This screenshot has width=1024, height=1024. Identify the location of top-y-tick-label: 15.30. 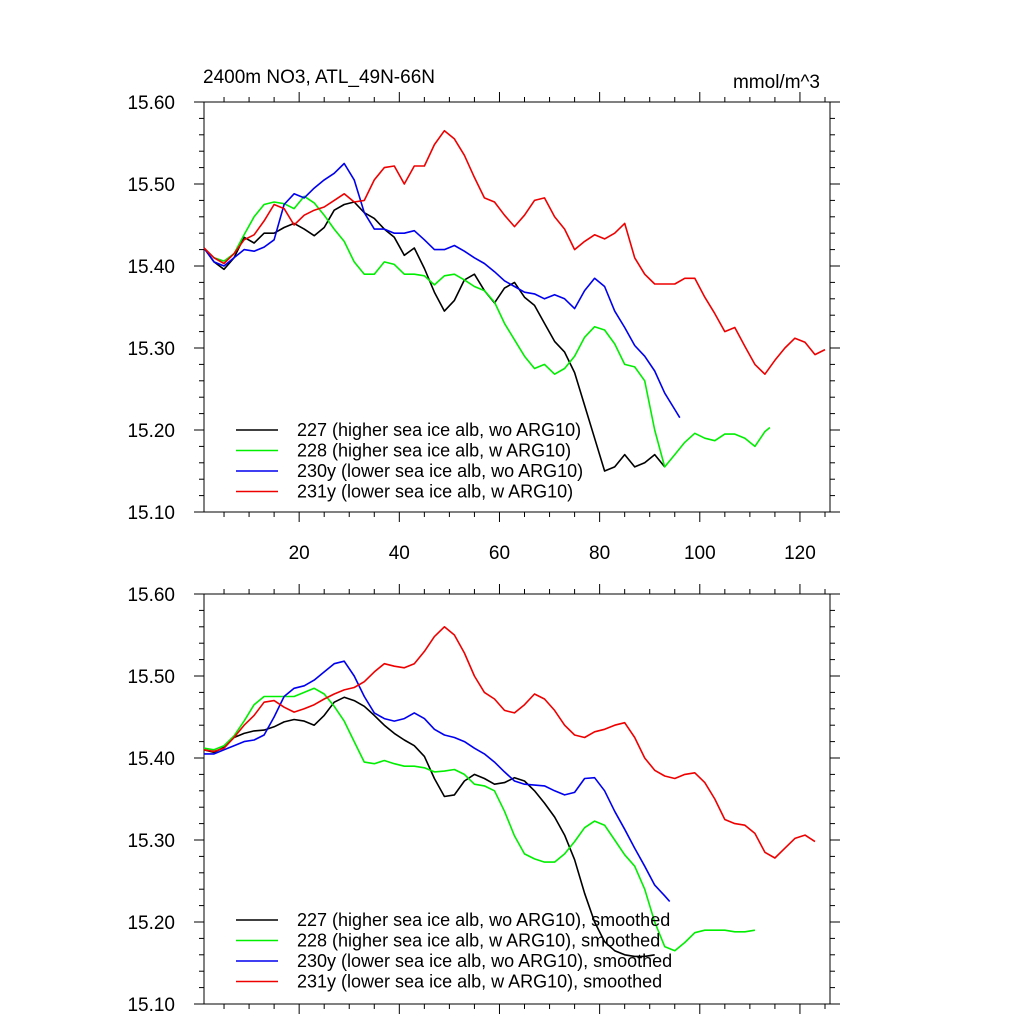
(151, 349).